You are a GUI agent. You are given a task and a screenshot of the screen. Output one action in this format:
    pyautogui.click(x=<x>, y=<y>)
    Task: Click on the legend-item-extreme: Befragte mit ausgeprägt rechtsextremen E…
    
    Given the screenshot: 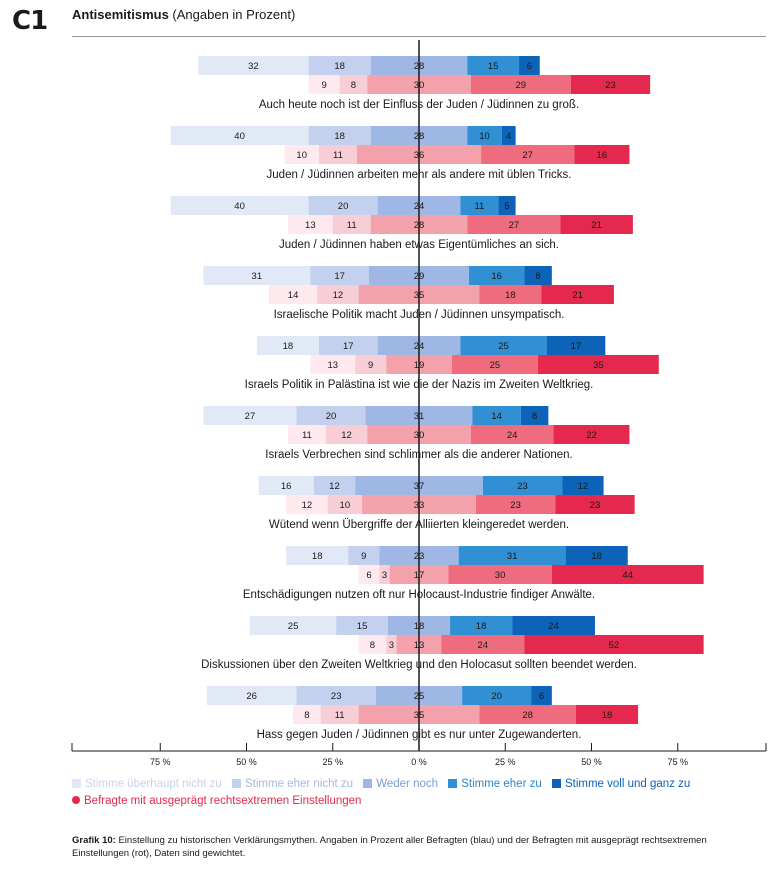 What is the action you would take?
    pyautogui.click(x=216, y=801)
    